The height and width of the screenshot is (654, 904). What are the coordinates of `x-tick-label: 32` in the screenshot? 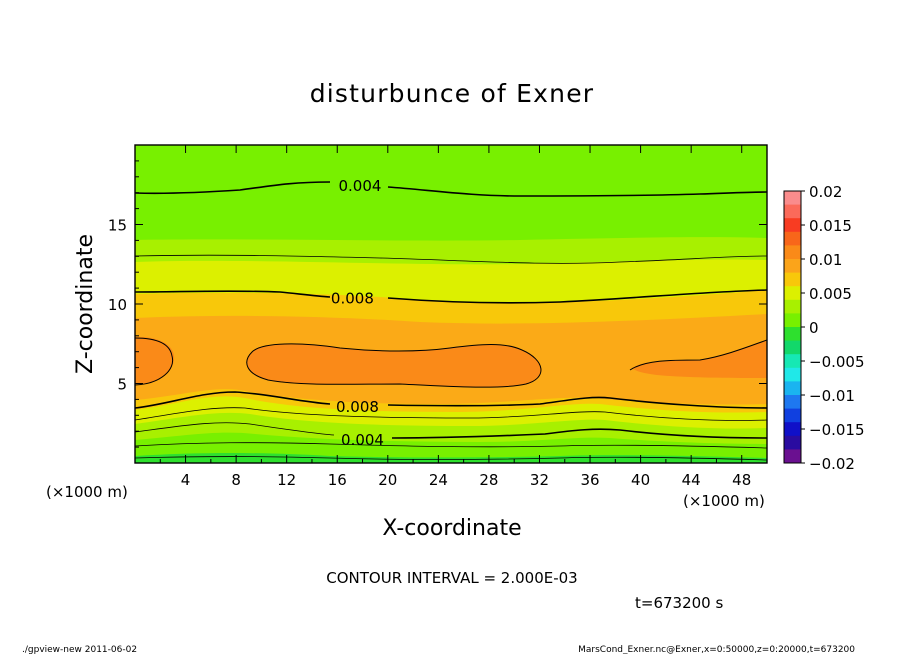 It's located at (539, 480).